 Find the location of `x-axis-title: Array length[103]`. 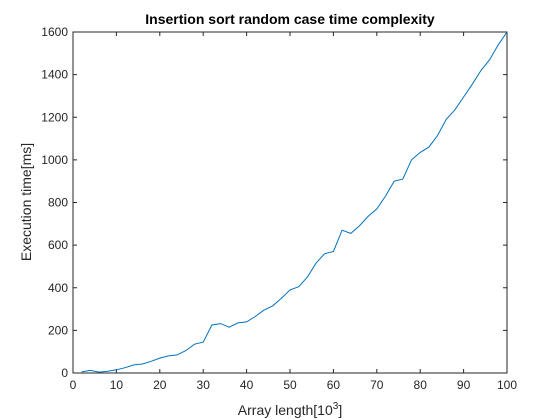

x-axis-title: Array length[103] is located at coordinates (290, 409).